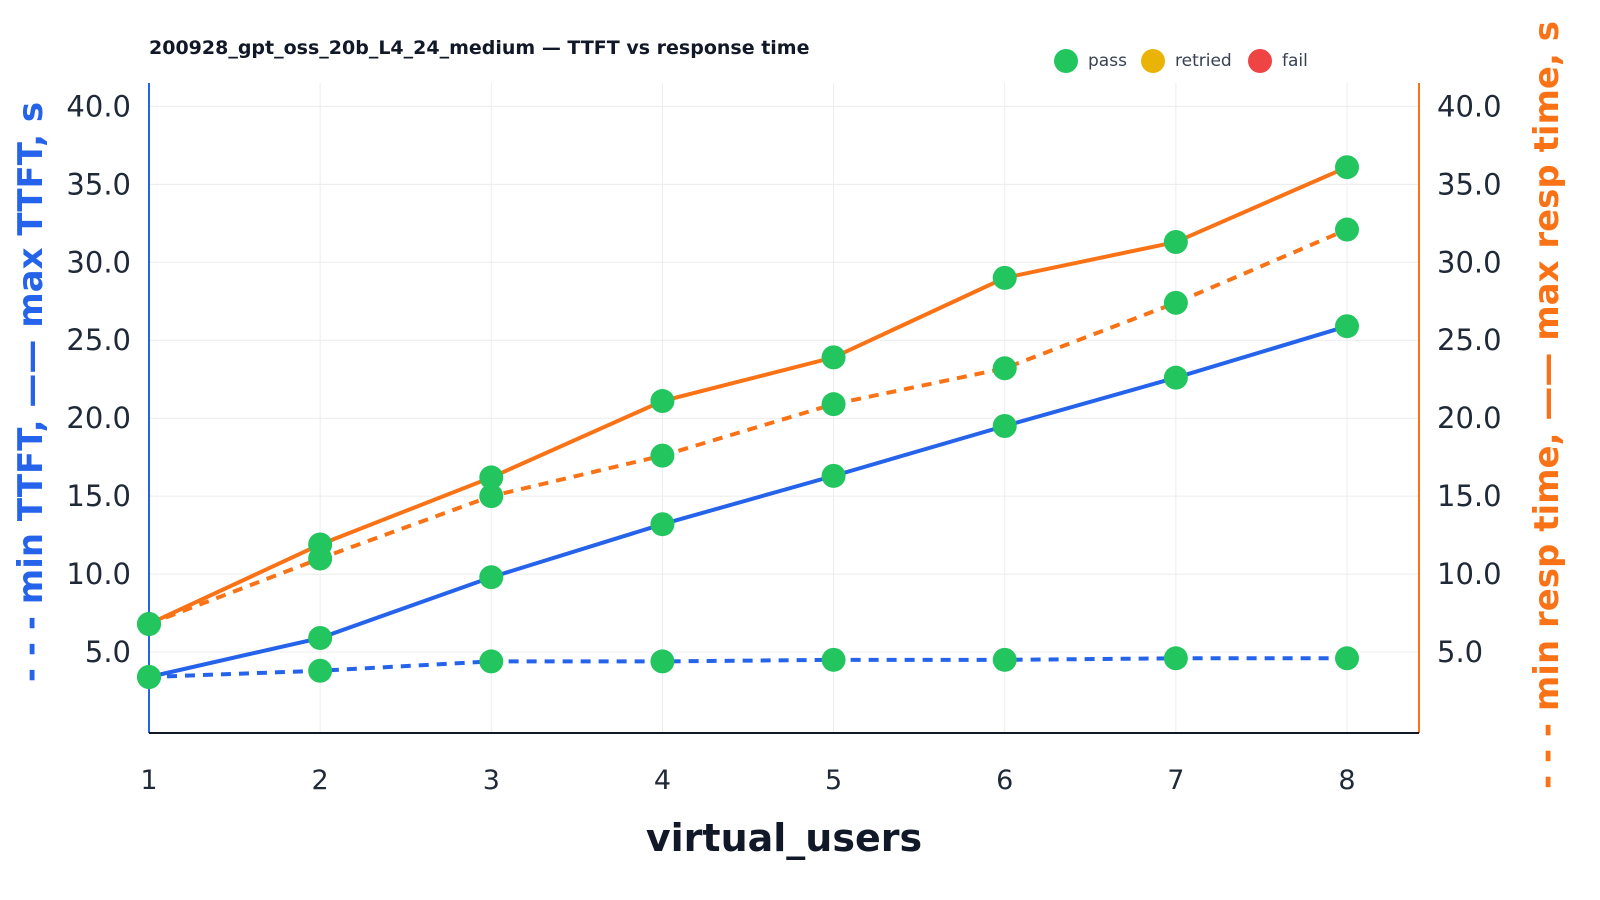  Describe the element at coordinates (1469, 106) in the screenshot. I see `y-tick-label-right: 40.0` at that location.